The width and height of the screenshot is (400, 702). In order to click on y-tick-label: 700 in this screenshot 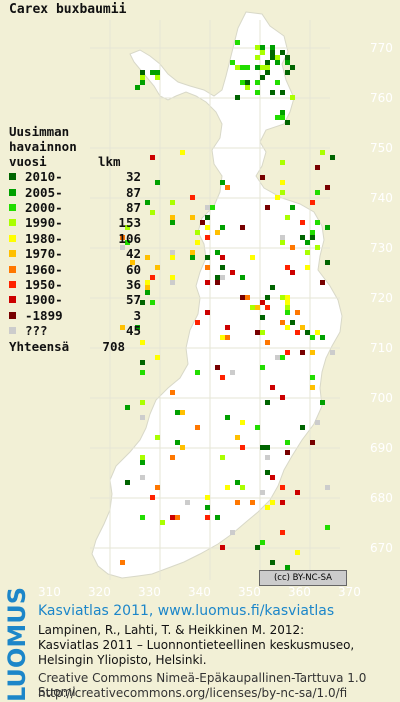, I will do `click(381, 398)`.